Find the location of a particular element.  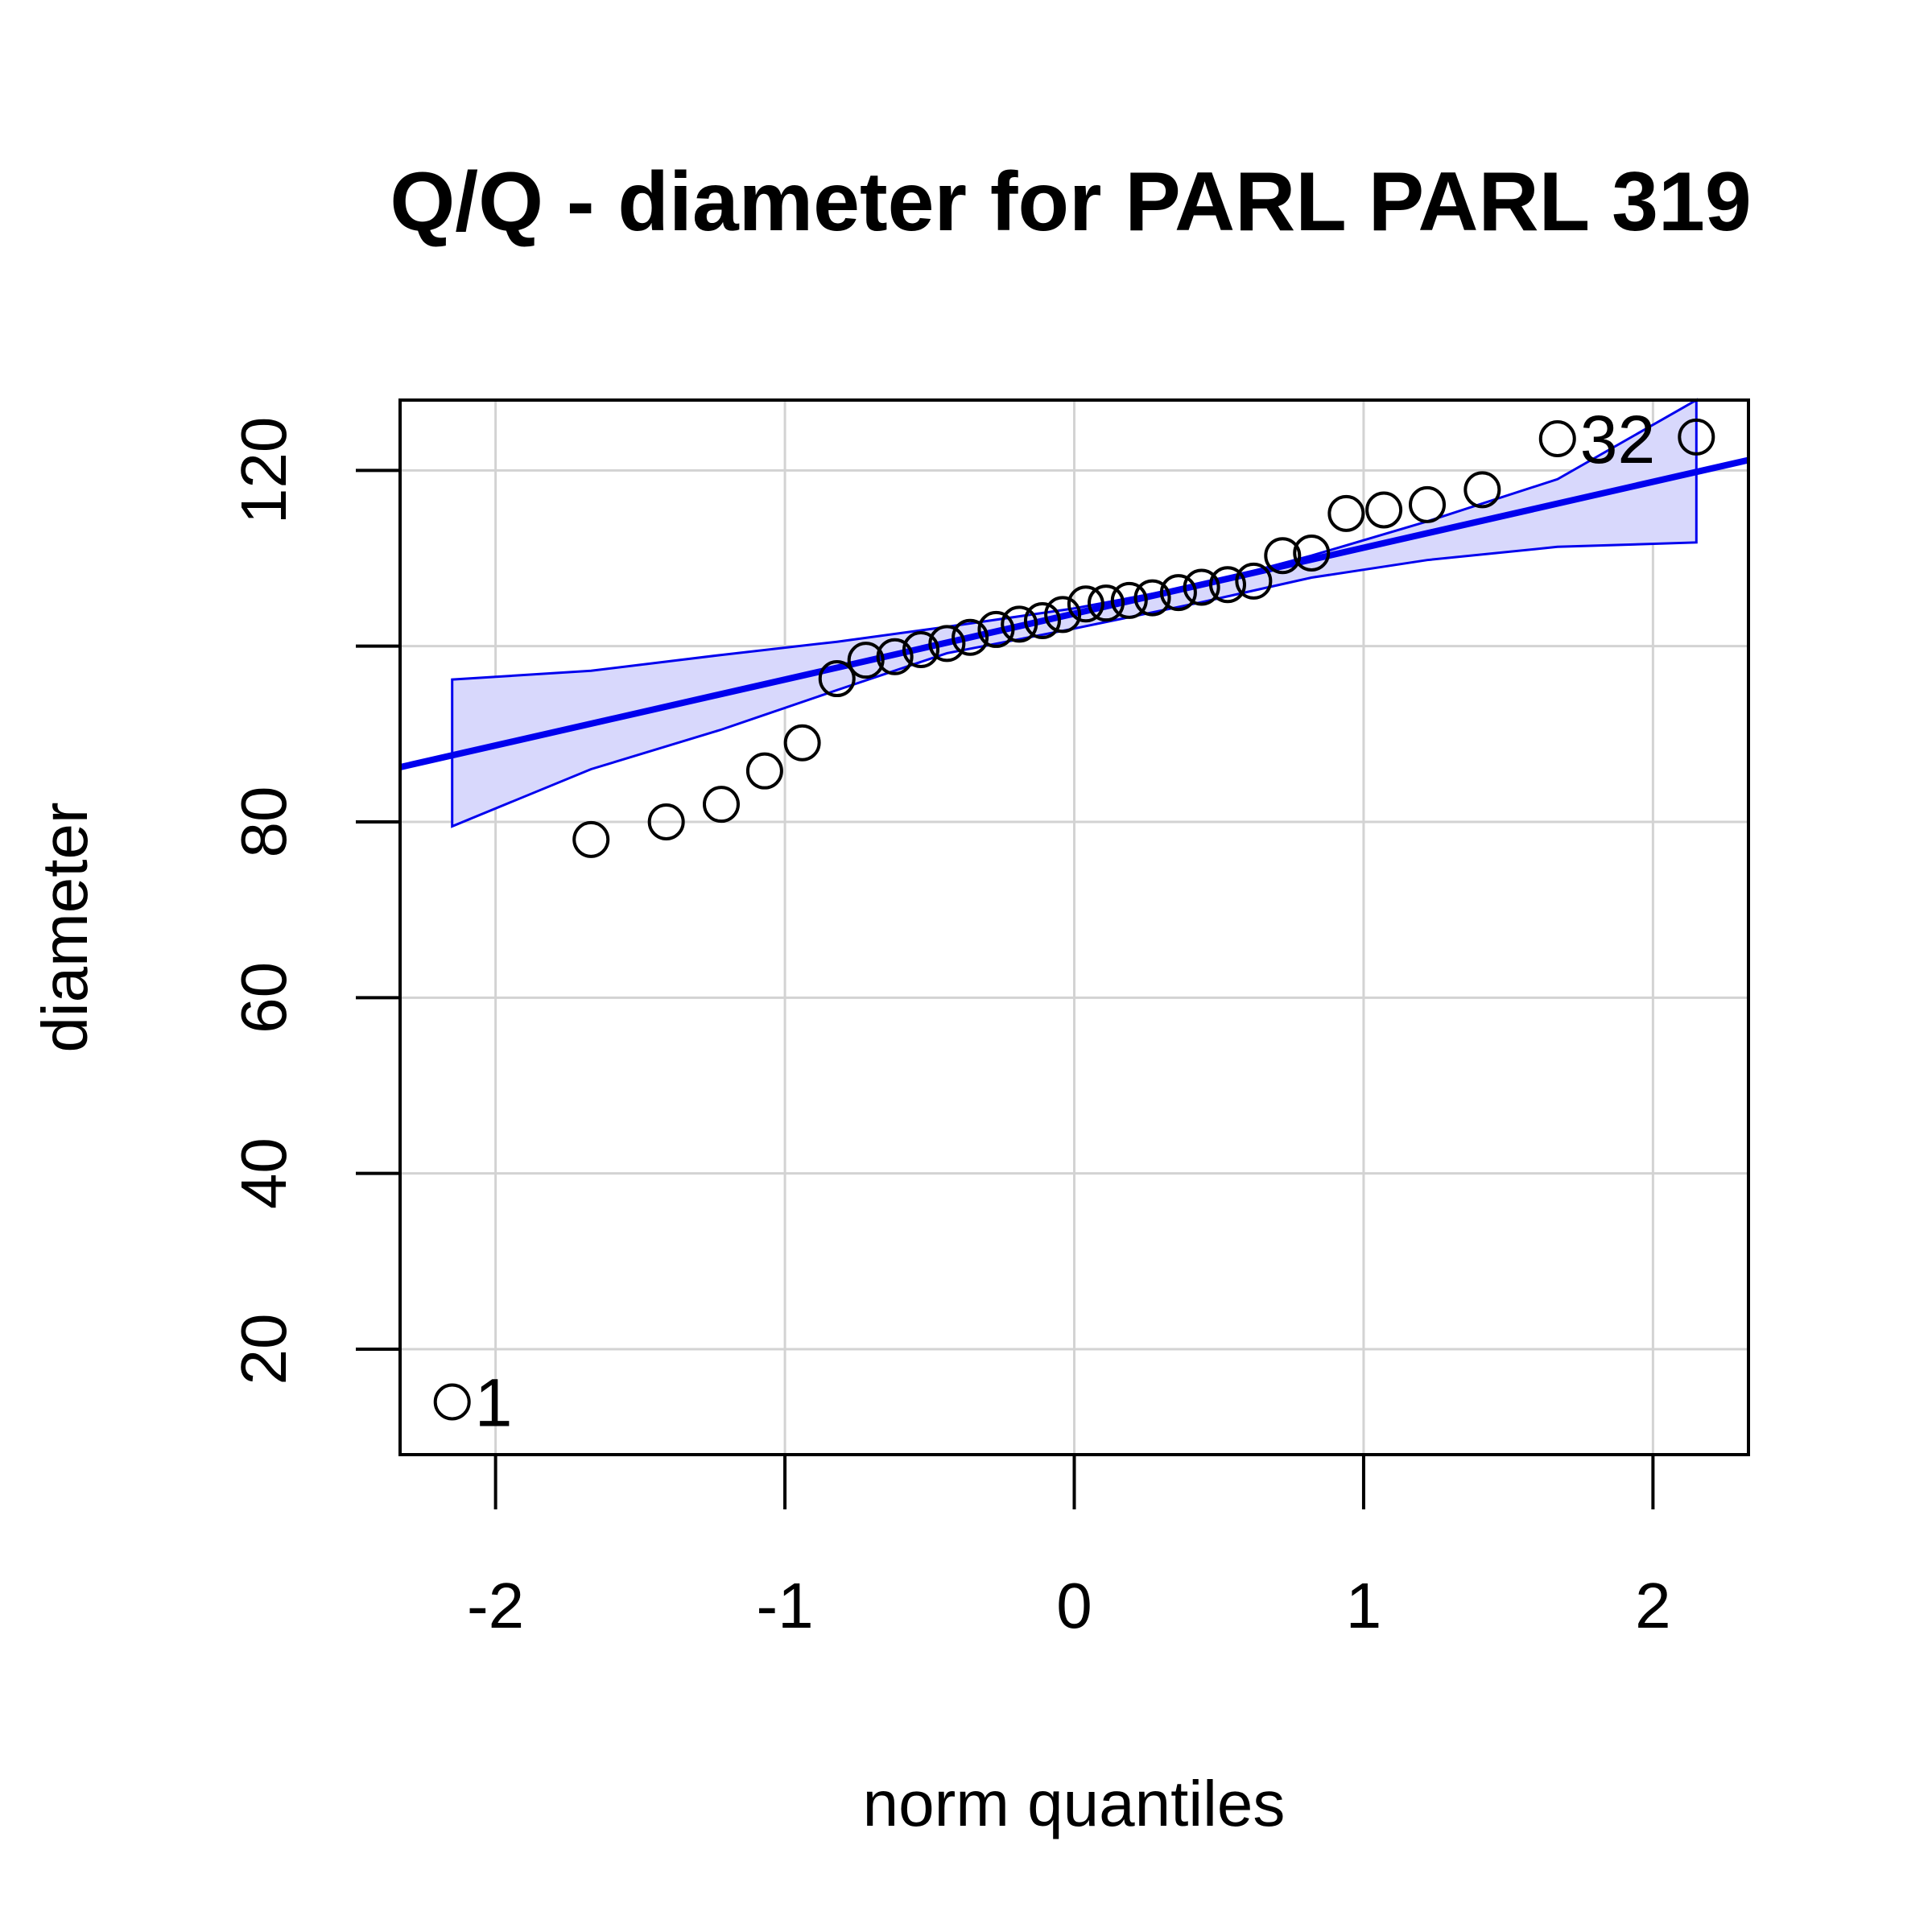

x-tick-label-1: -1 is located at coordinates (784, 1605).